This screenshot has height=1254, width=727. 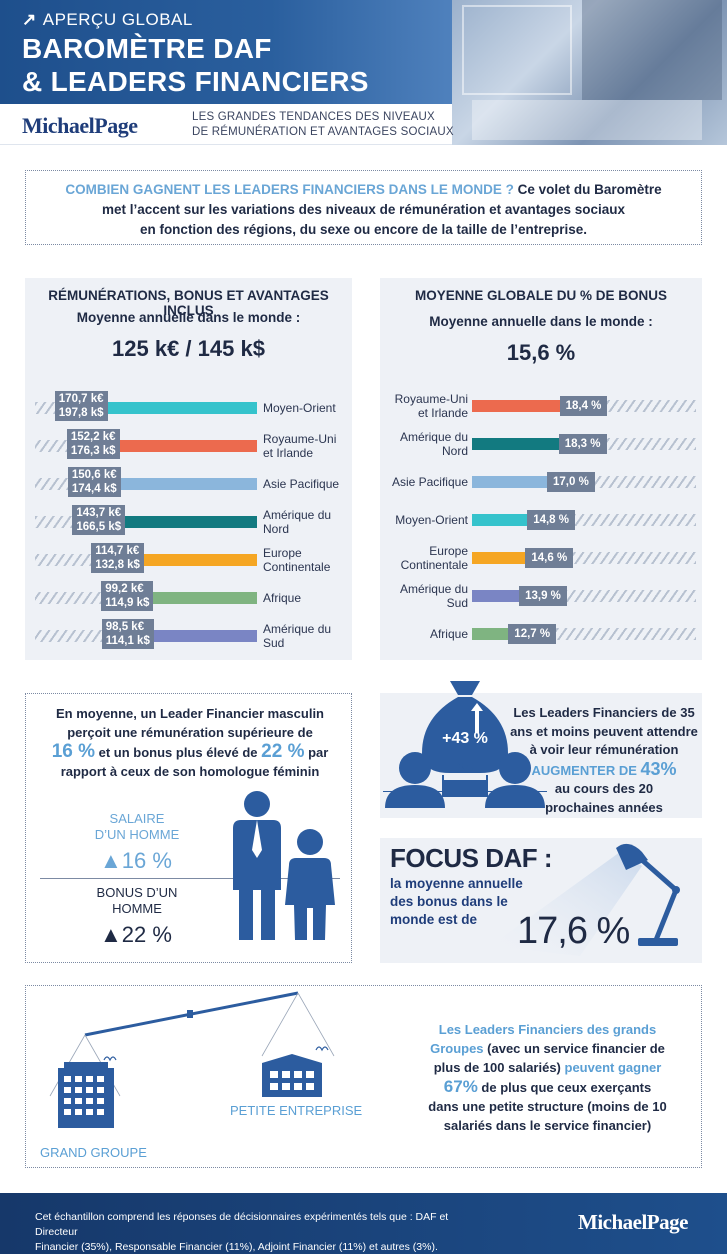 What do you see at coordinates (465, 738) in the screenshot?
I see `bag-value: +43 %` at bounding box center [465, 738].